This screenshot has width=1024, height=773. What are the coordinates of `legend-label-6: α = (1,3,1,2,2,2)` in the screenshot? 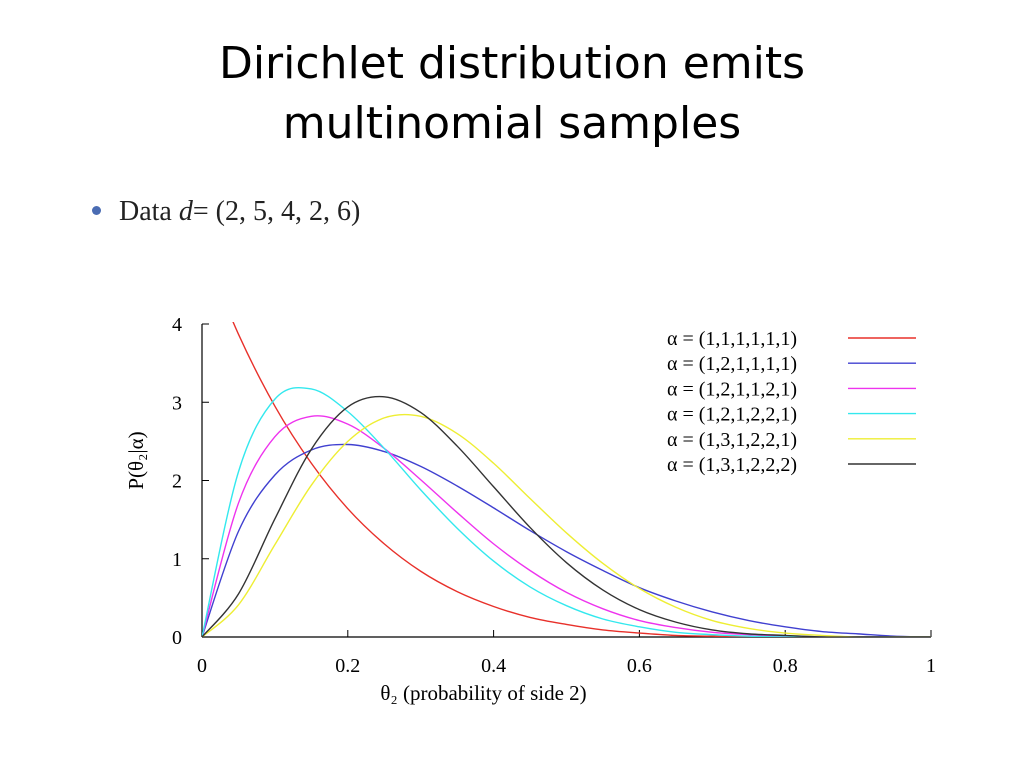 It's located at (732, 465).